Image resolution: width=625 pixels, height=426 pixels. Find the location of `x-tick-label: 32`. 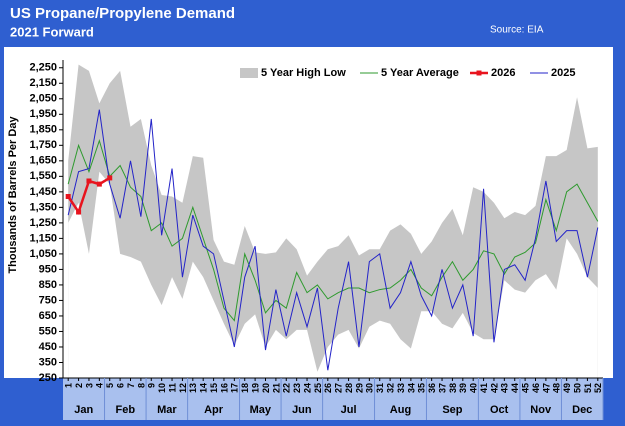

x-tick-label: 32 is located at coordinates (390, 388).